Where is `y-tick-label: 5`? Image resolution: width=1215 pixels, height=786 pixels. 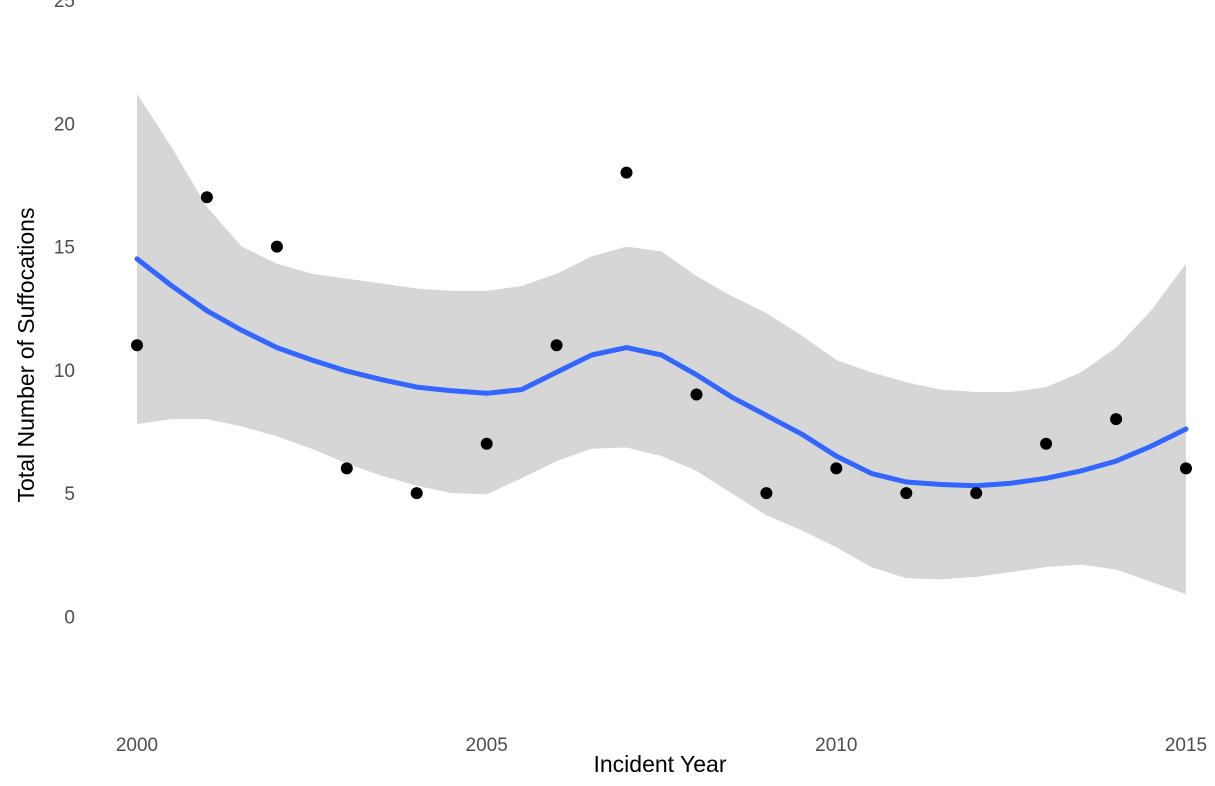
y-tick-label: 5 is located at coordinates (69, 494).